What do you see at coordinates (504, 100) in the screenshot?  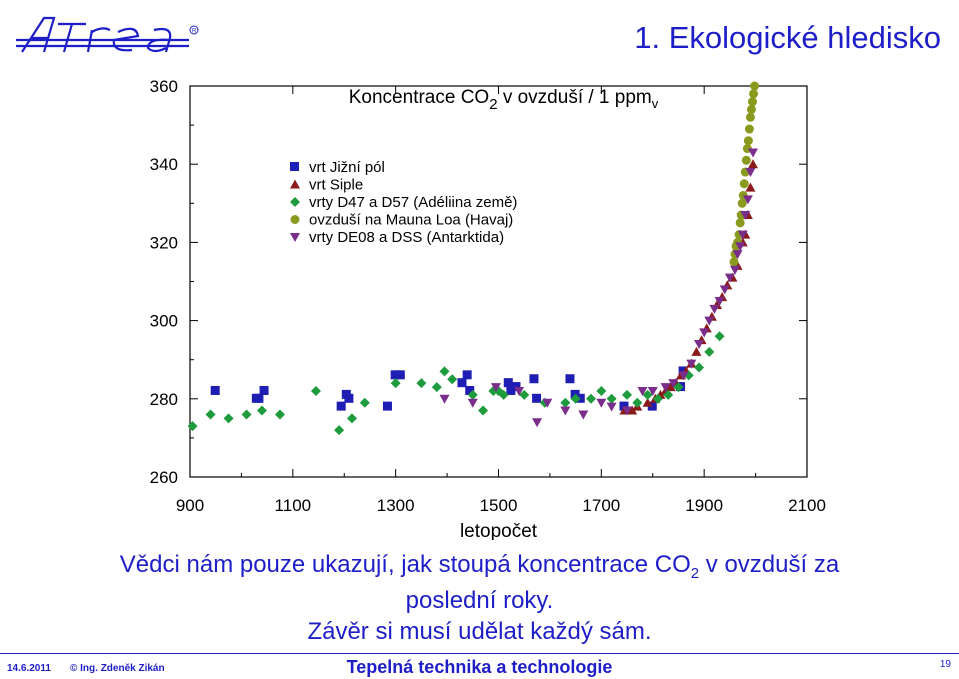 I see `chart-title: Koncentrace CO2 v ovzduší / 1 ppmv` at bounding box center [504, 100].